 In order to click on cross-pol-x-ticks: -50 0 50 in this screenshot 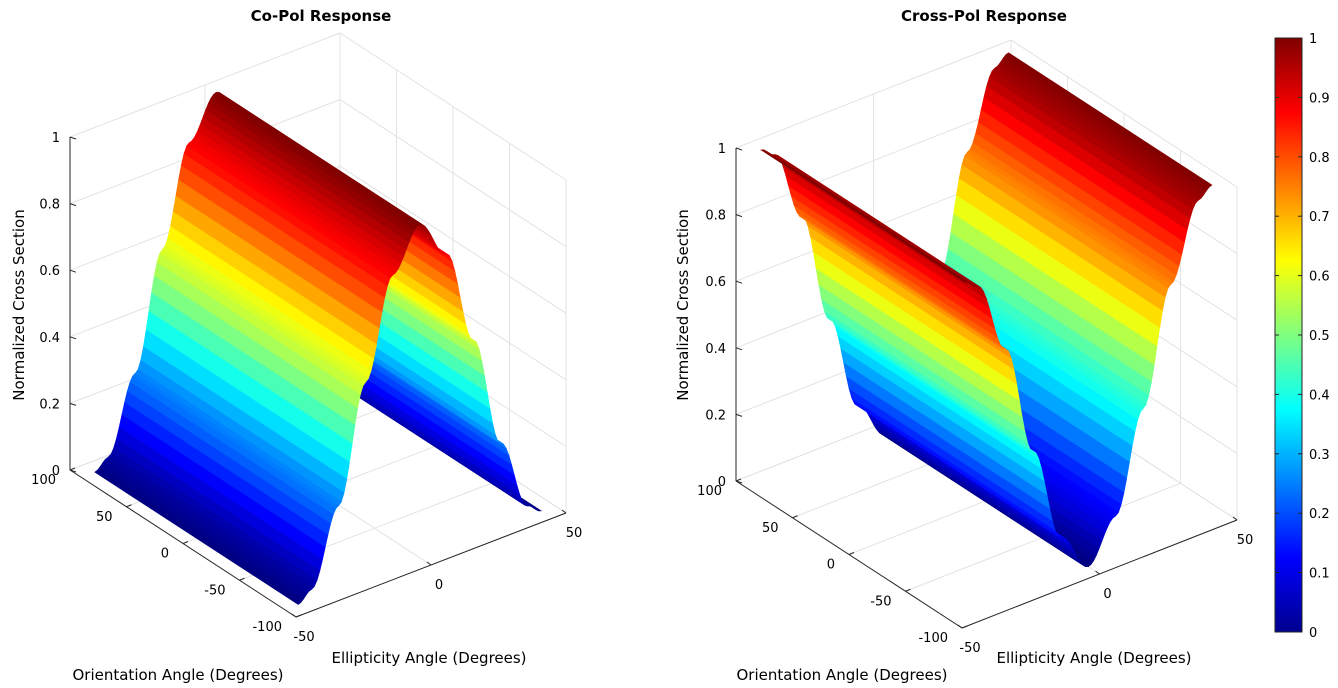, I will do `click(1106, 594)`.